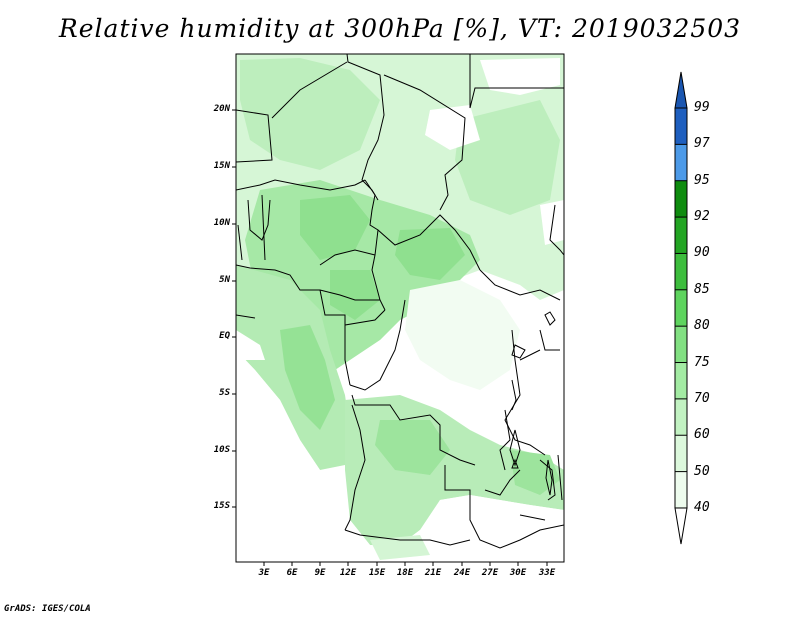 This screenshot has height=618, width=800. I want to click on colorbar-arrow-top, so click(681, 90).